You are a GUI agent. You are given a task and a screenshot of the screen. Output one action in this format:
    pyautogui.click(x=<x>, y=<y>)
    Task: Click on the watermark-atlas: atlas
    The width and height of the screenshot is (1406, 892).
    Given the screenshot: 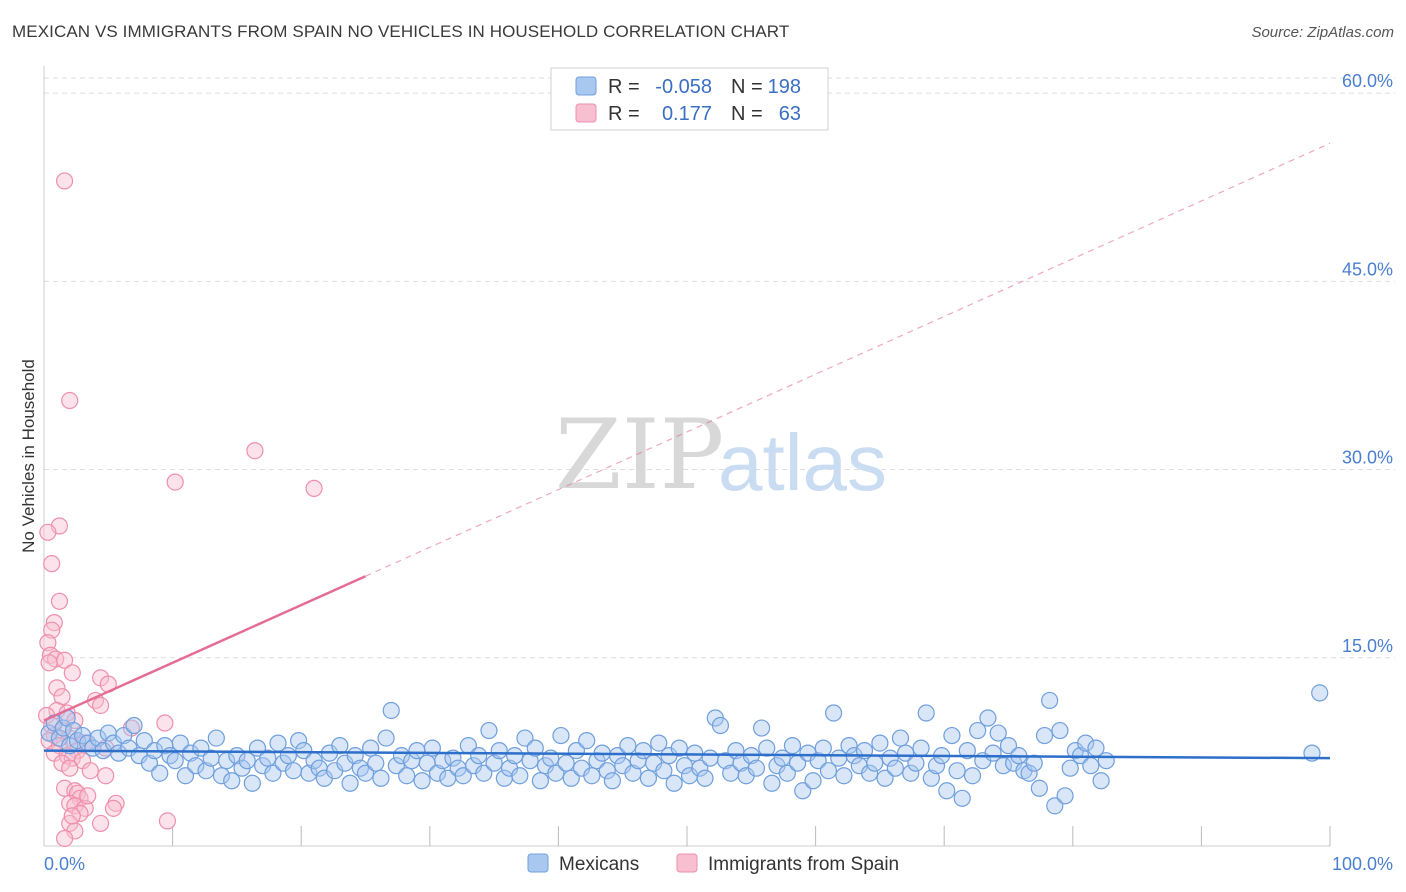 What is the action you would take?
    pyautogui.click(x=802, y=462)
    